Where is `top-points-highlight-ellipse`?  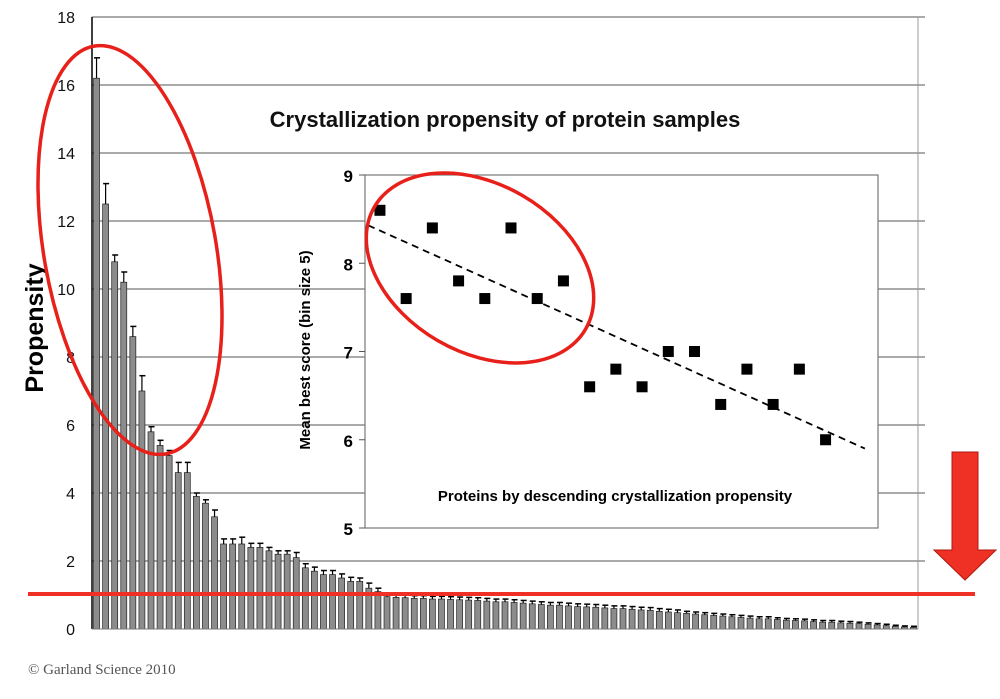
top-points-highlight-ellipse is located at coordinates (480, 268).